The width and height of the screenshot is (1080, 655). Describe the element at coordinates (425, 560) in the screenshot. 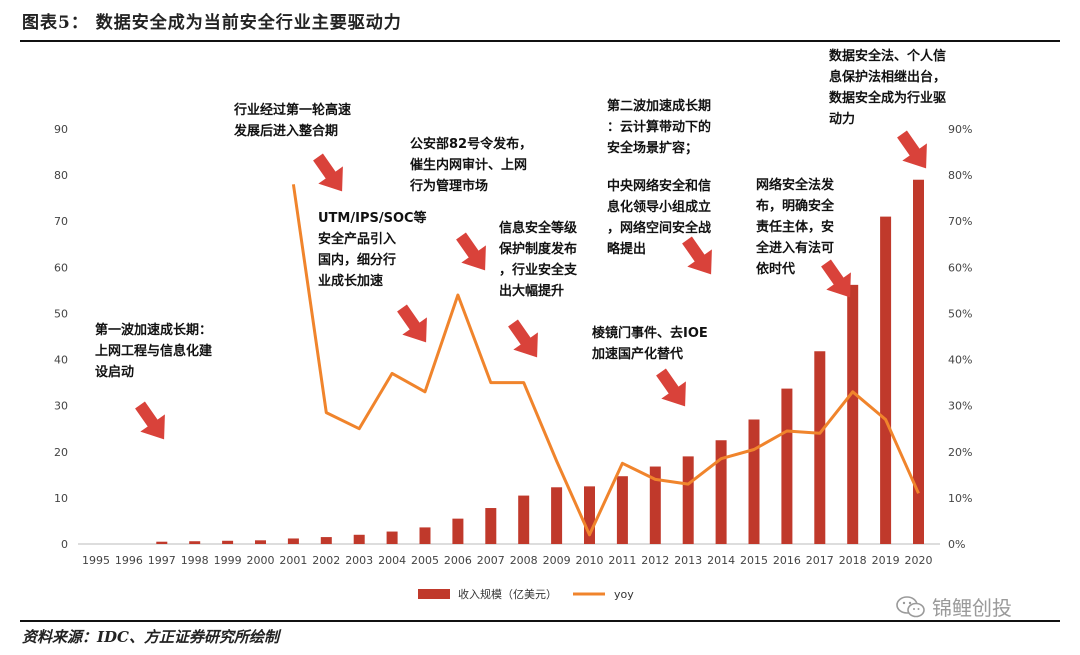

I see `x-tick-label: 2005` at that location.